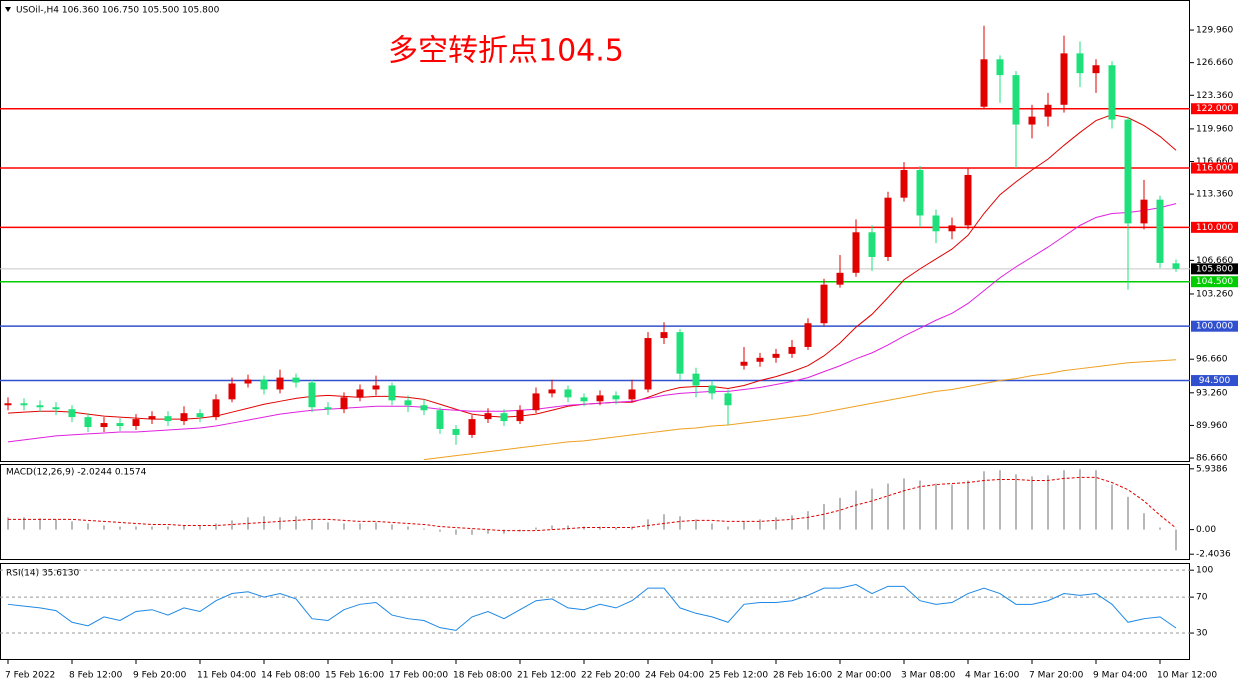 This screenshot has height=688, width=1239. I want to click on macd-panel, so click(595, 512).